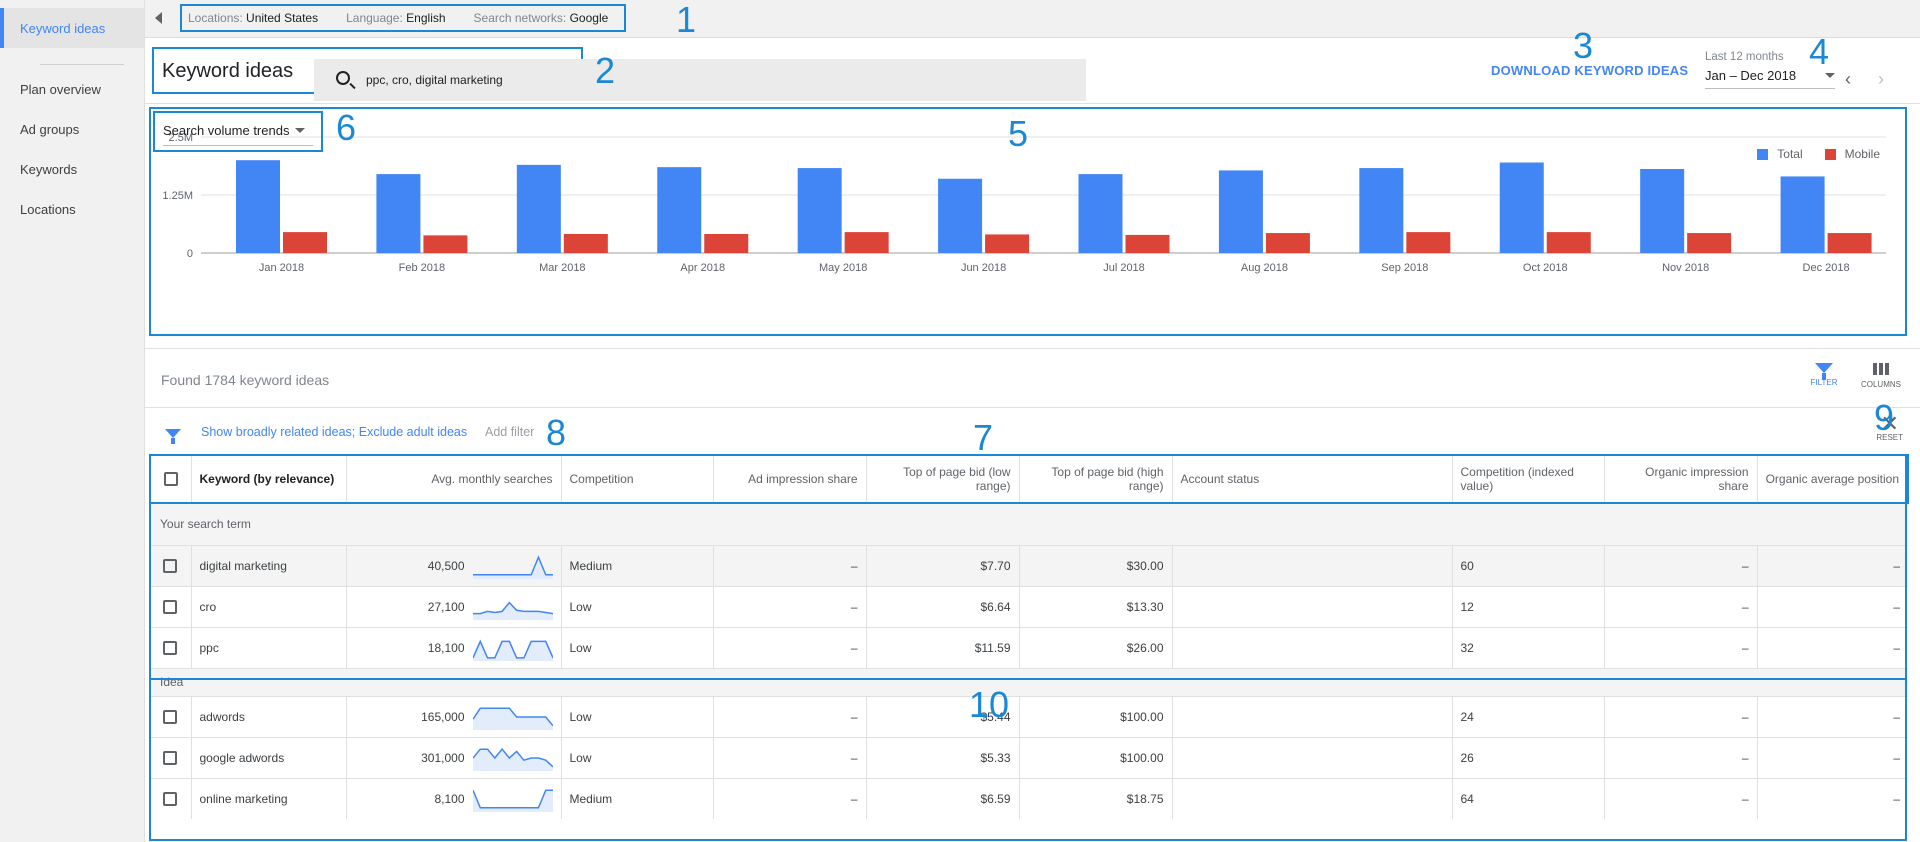  I want to click on legend-swatch-total, so click(1763, 154).